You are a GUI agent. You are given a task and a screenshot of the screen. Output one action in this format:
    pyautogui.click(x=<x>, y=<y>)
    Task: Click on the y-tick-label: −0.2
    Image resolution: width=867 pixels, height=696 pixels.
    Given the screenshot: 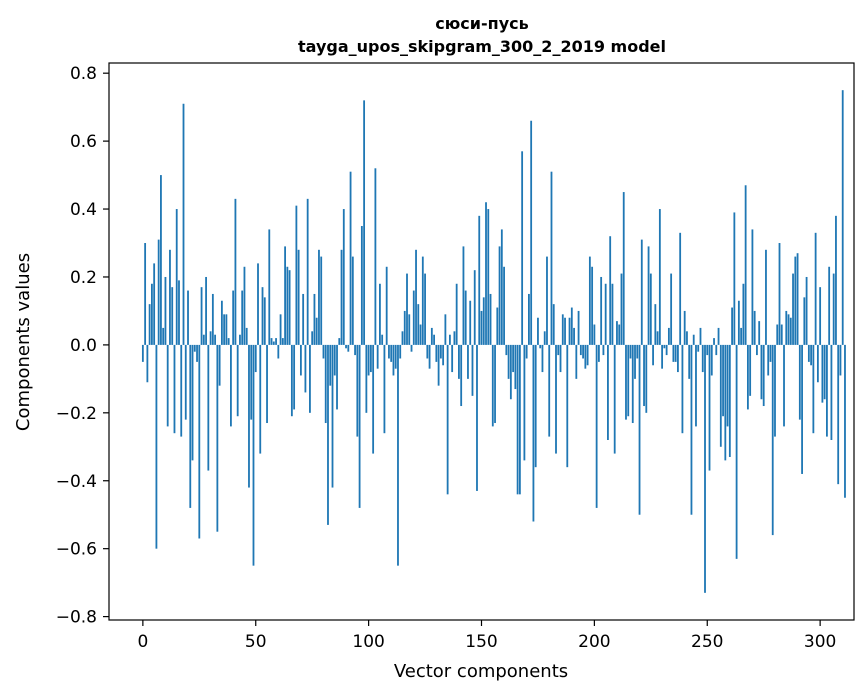 What is the action you would take?
    pyautogui.click(x=76, y=414)
    